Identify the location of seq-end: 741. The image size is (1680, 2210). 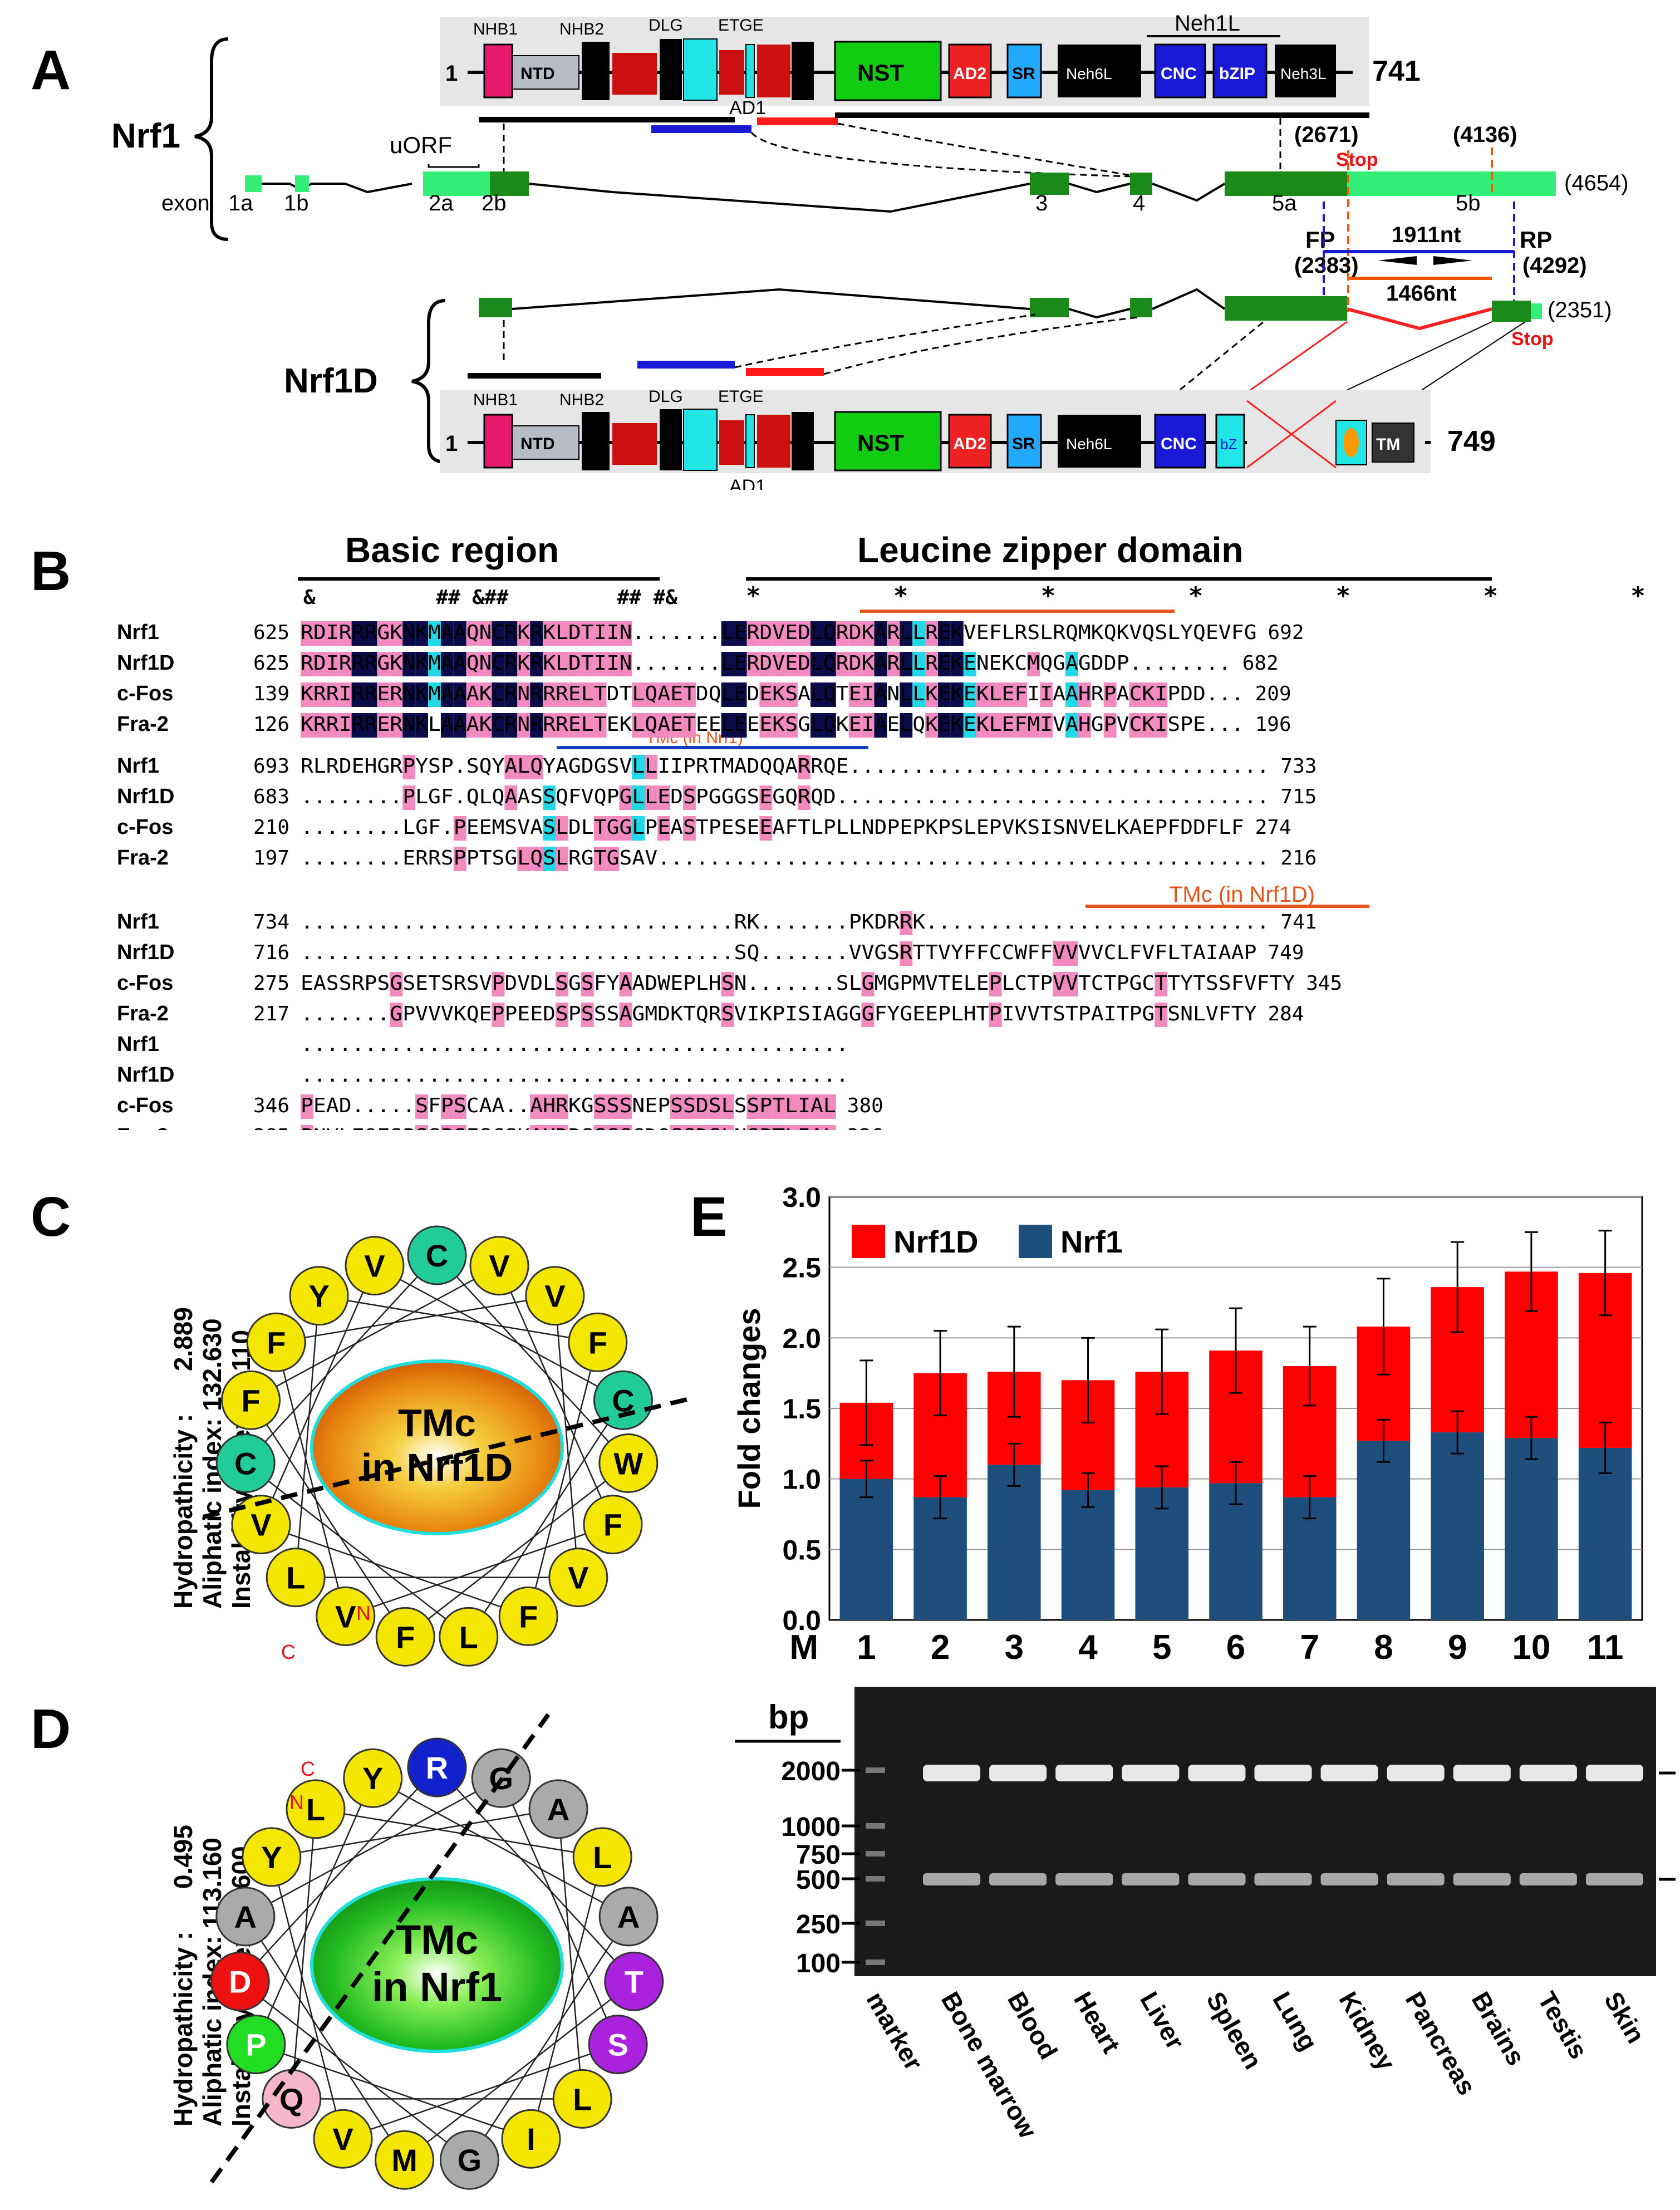
(1298, 922).